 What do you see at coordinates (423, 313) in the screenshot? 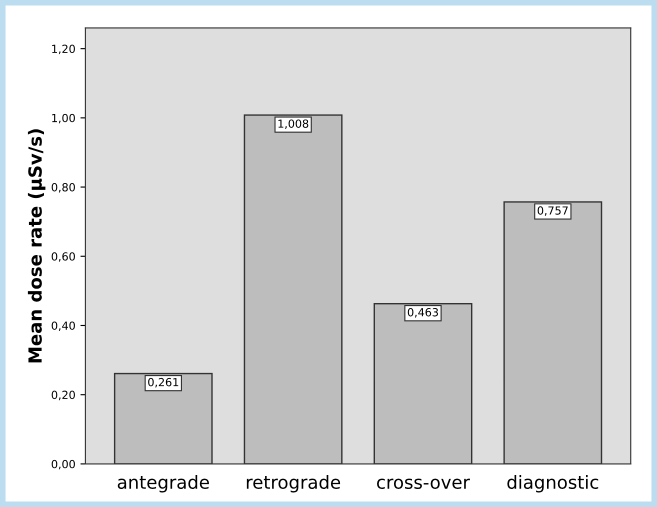
I see `data-label: 0,463` at bounding box center [423, 313].